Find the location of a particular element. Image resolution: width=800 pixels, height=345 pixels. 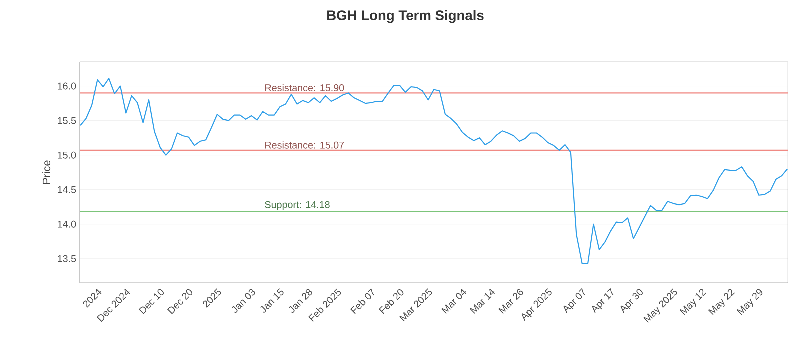

x-tick-label: Feb 07 is located at coordinates (362, 301).